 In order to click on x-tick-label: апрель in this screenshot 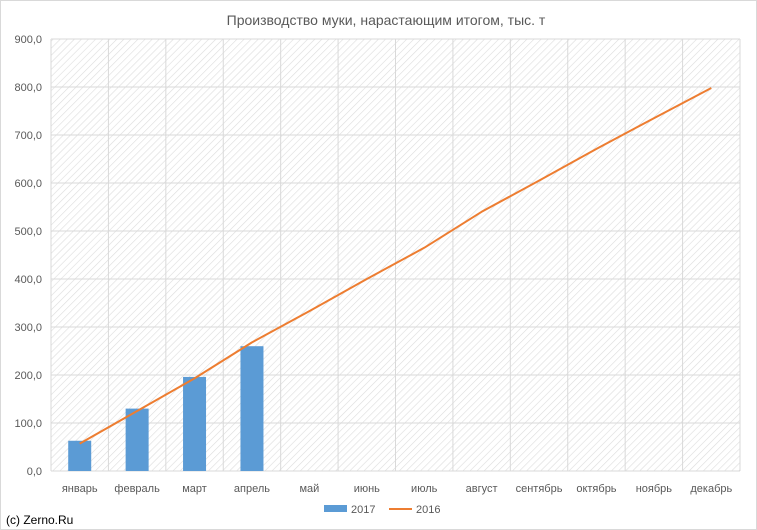, I will do `click(252, 489)`.